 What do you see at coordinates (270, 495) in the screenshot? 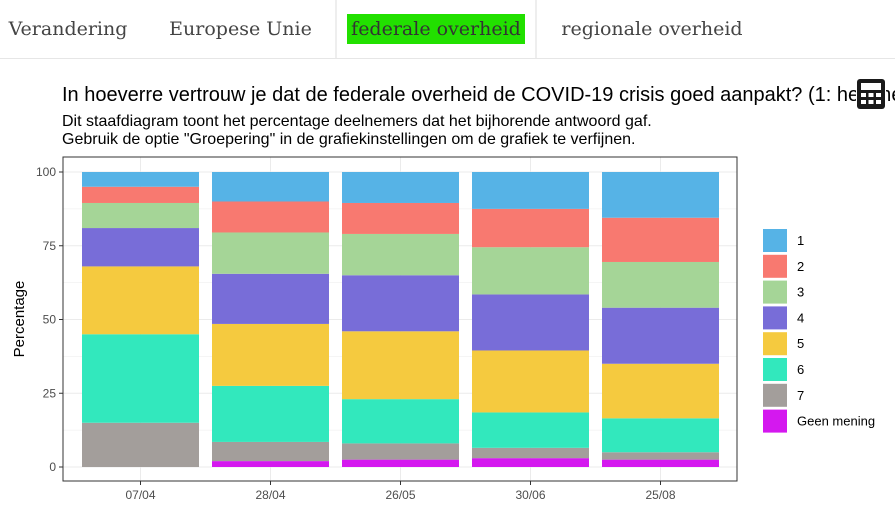
I see `x-tick-label: 28/04` at bounding box center [270, 495].